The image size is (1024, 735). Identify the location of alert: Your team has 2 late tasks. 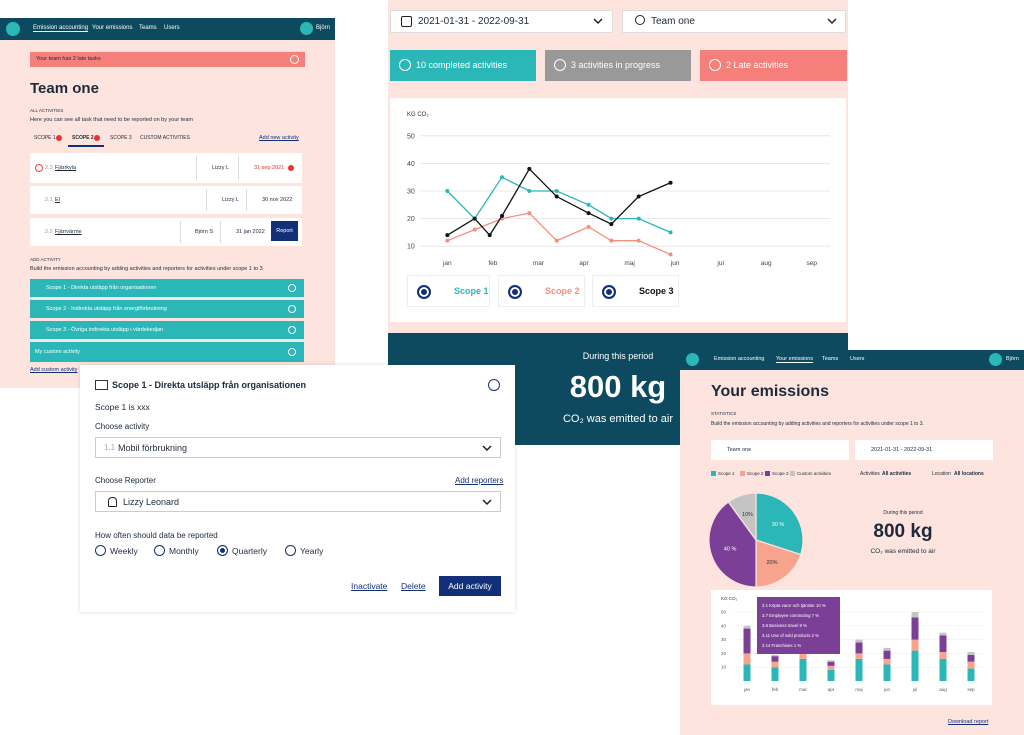
(167, 59).